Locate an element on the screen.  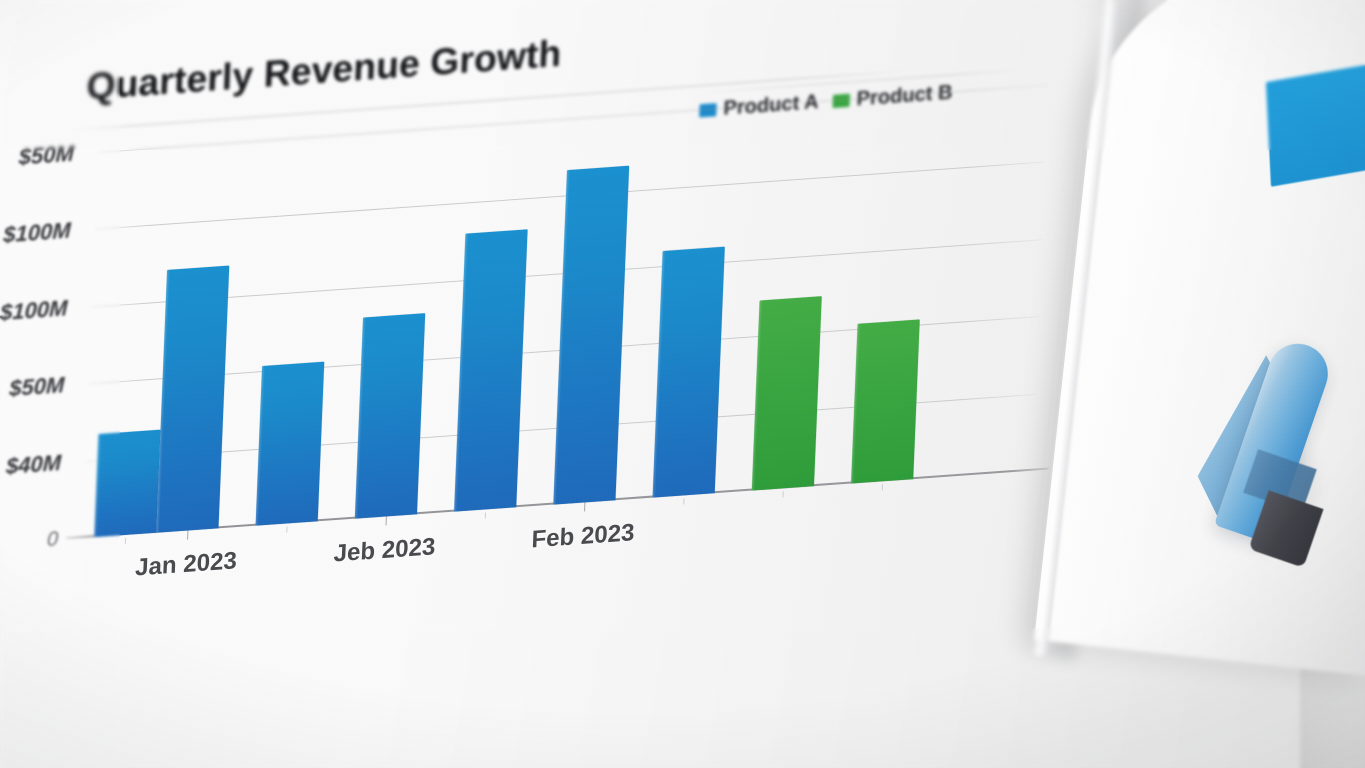
y-axis-tick-label: 0 is located at coordinates (52, 540).